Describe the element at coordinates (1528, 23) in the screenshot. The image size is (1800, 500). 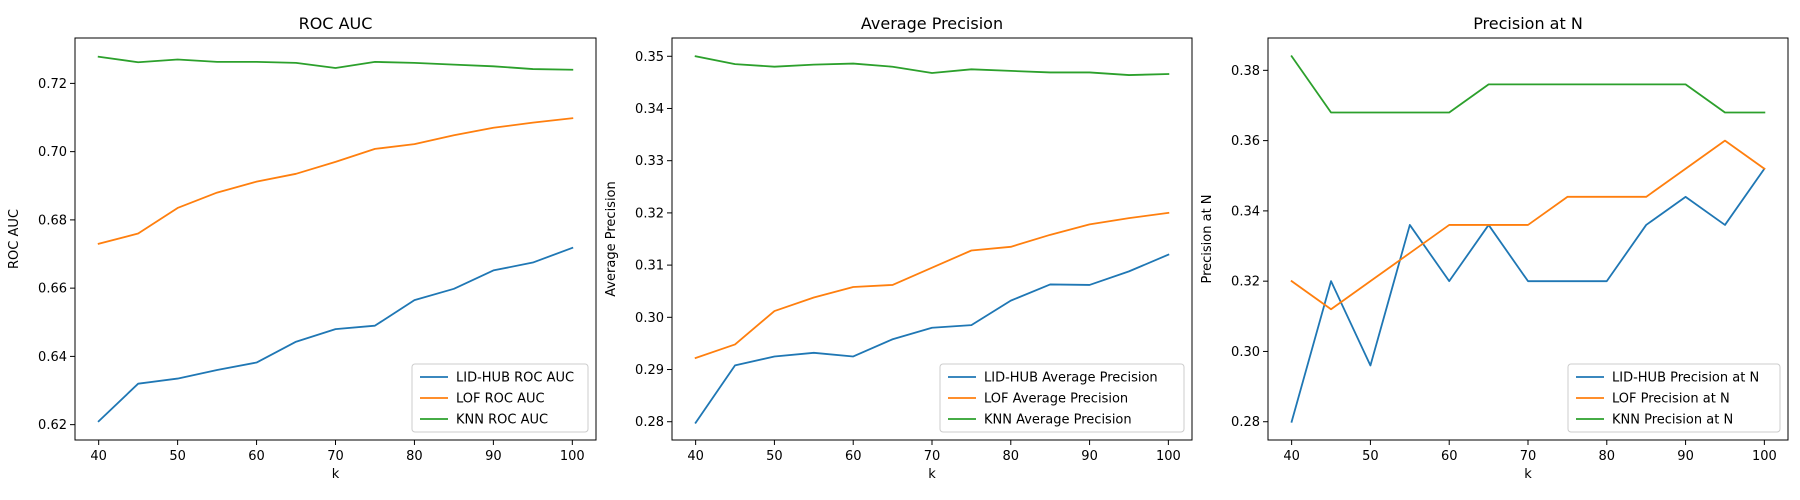
I see `chart-title: Precision at N` at that location.